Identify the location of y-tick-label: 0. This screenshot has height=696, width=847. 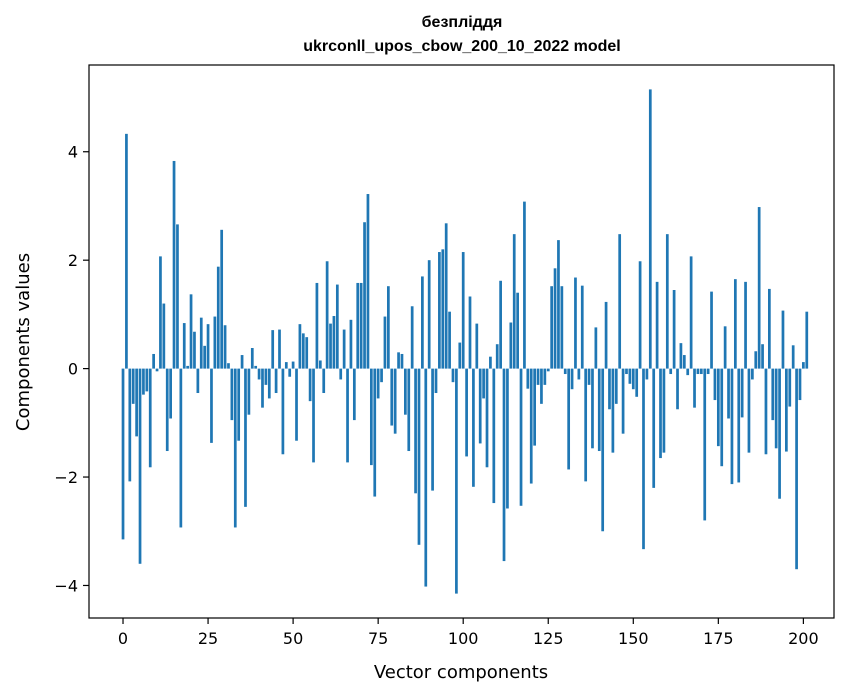
(73, 369).